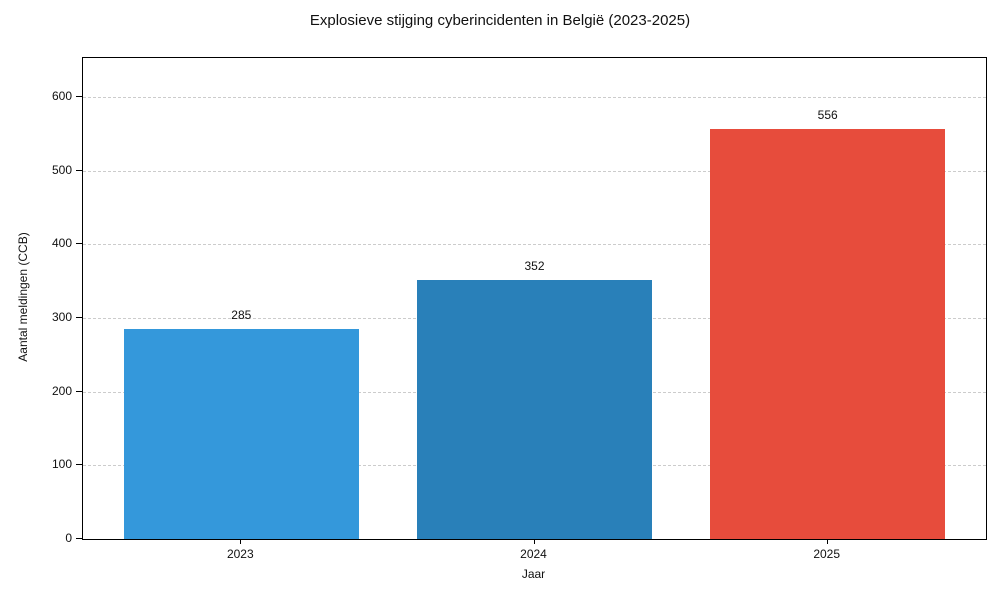  Describe the element at coordinates (533, 574) in the screenshot. I see `x-axis-label: Jaar` at that location.